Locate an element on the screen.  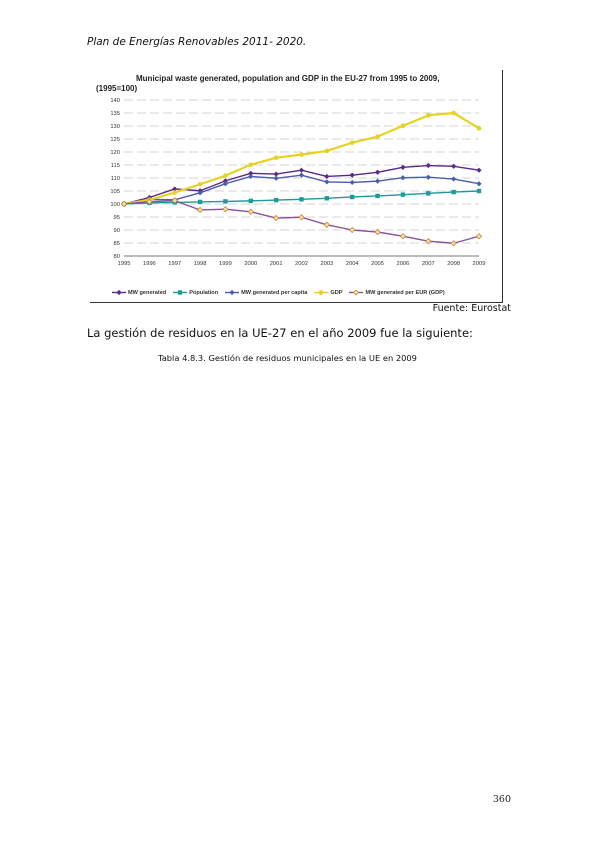
series-gdp is located at coordinates (301, 158).